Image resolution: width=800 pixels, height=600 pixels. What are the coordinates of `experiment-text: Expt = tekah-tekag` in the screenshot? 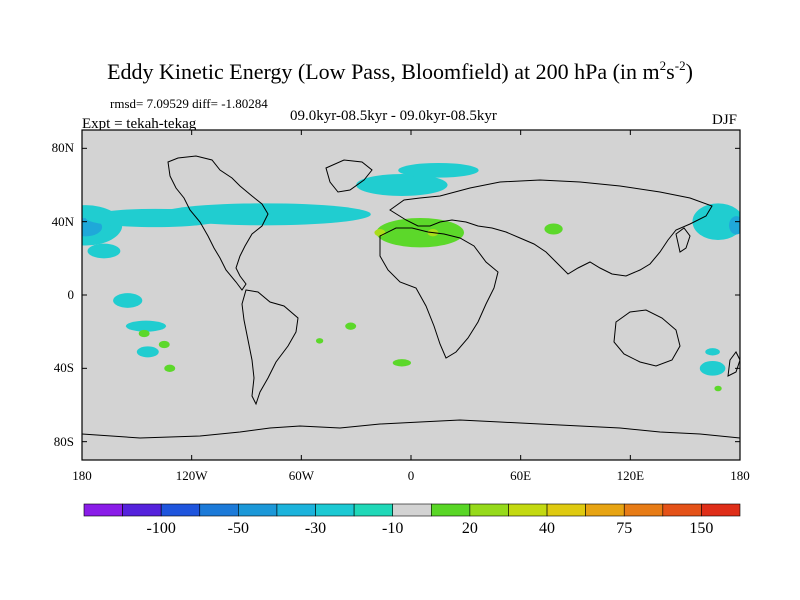 It's located at (139, 124).